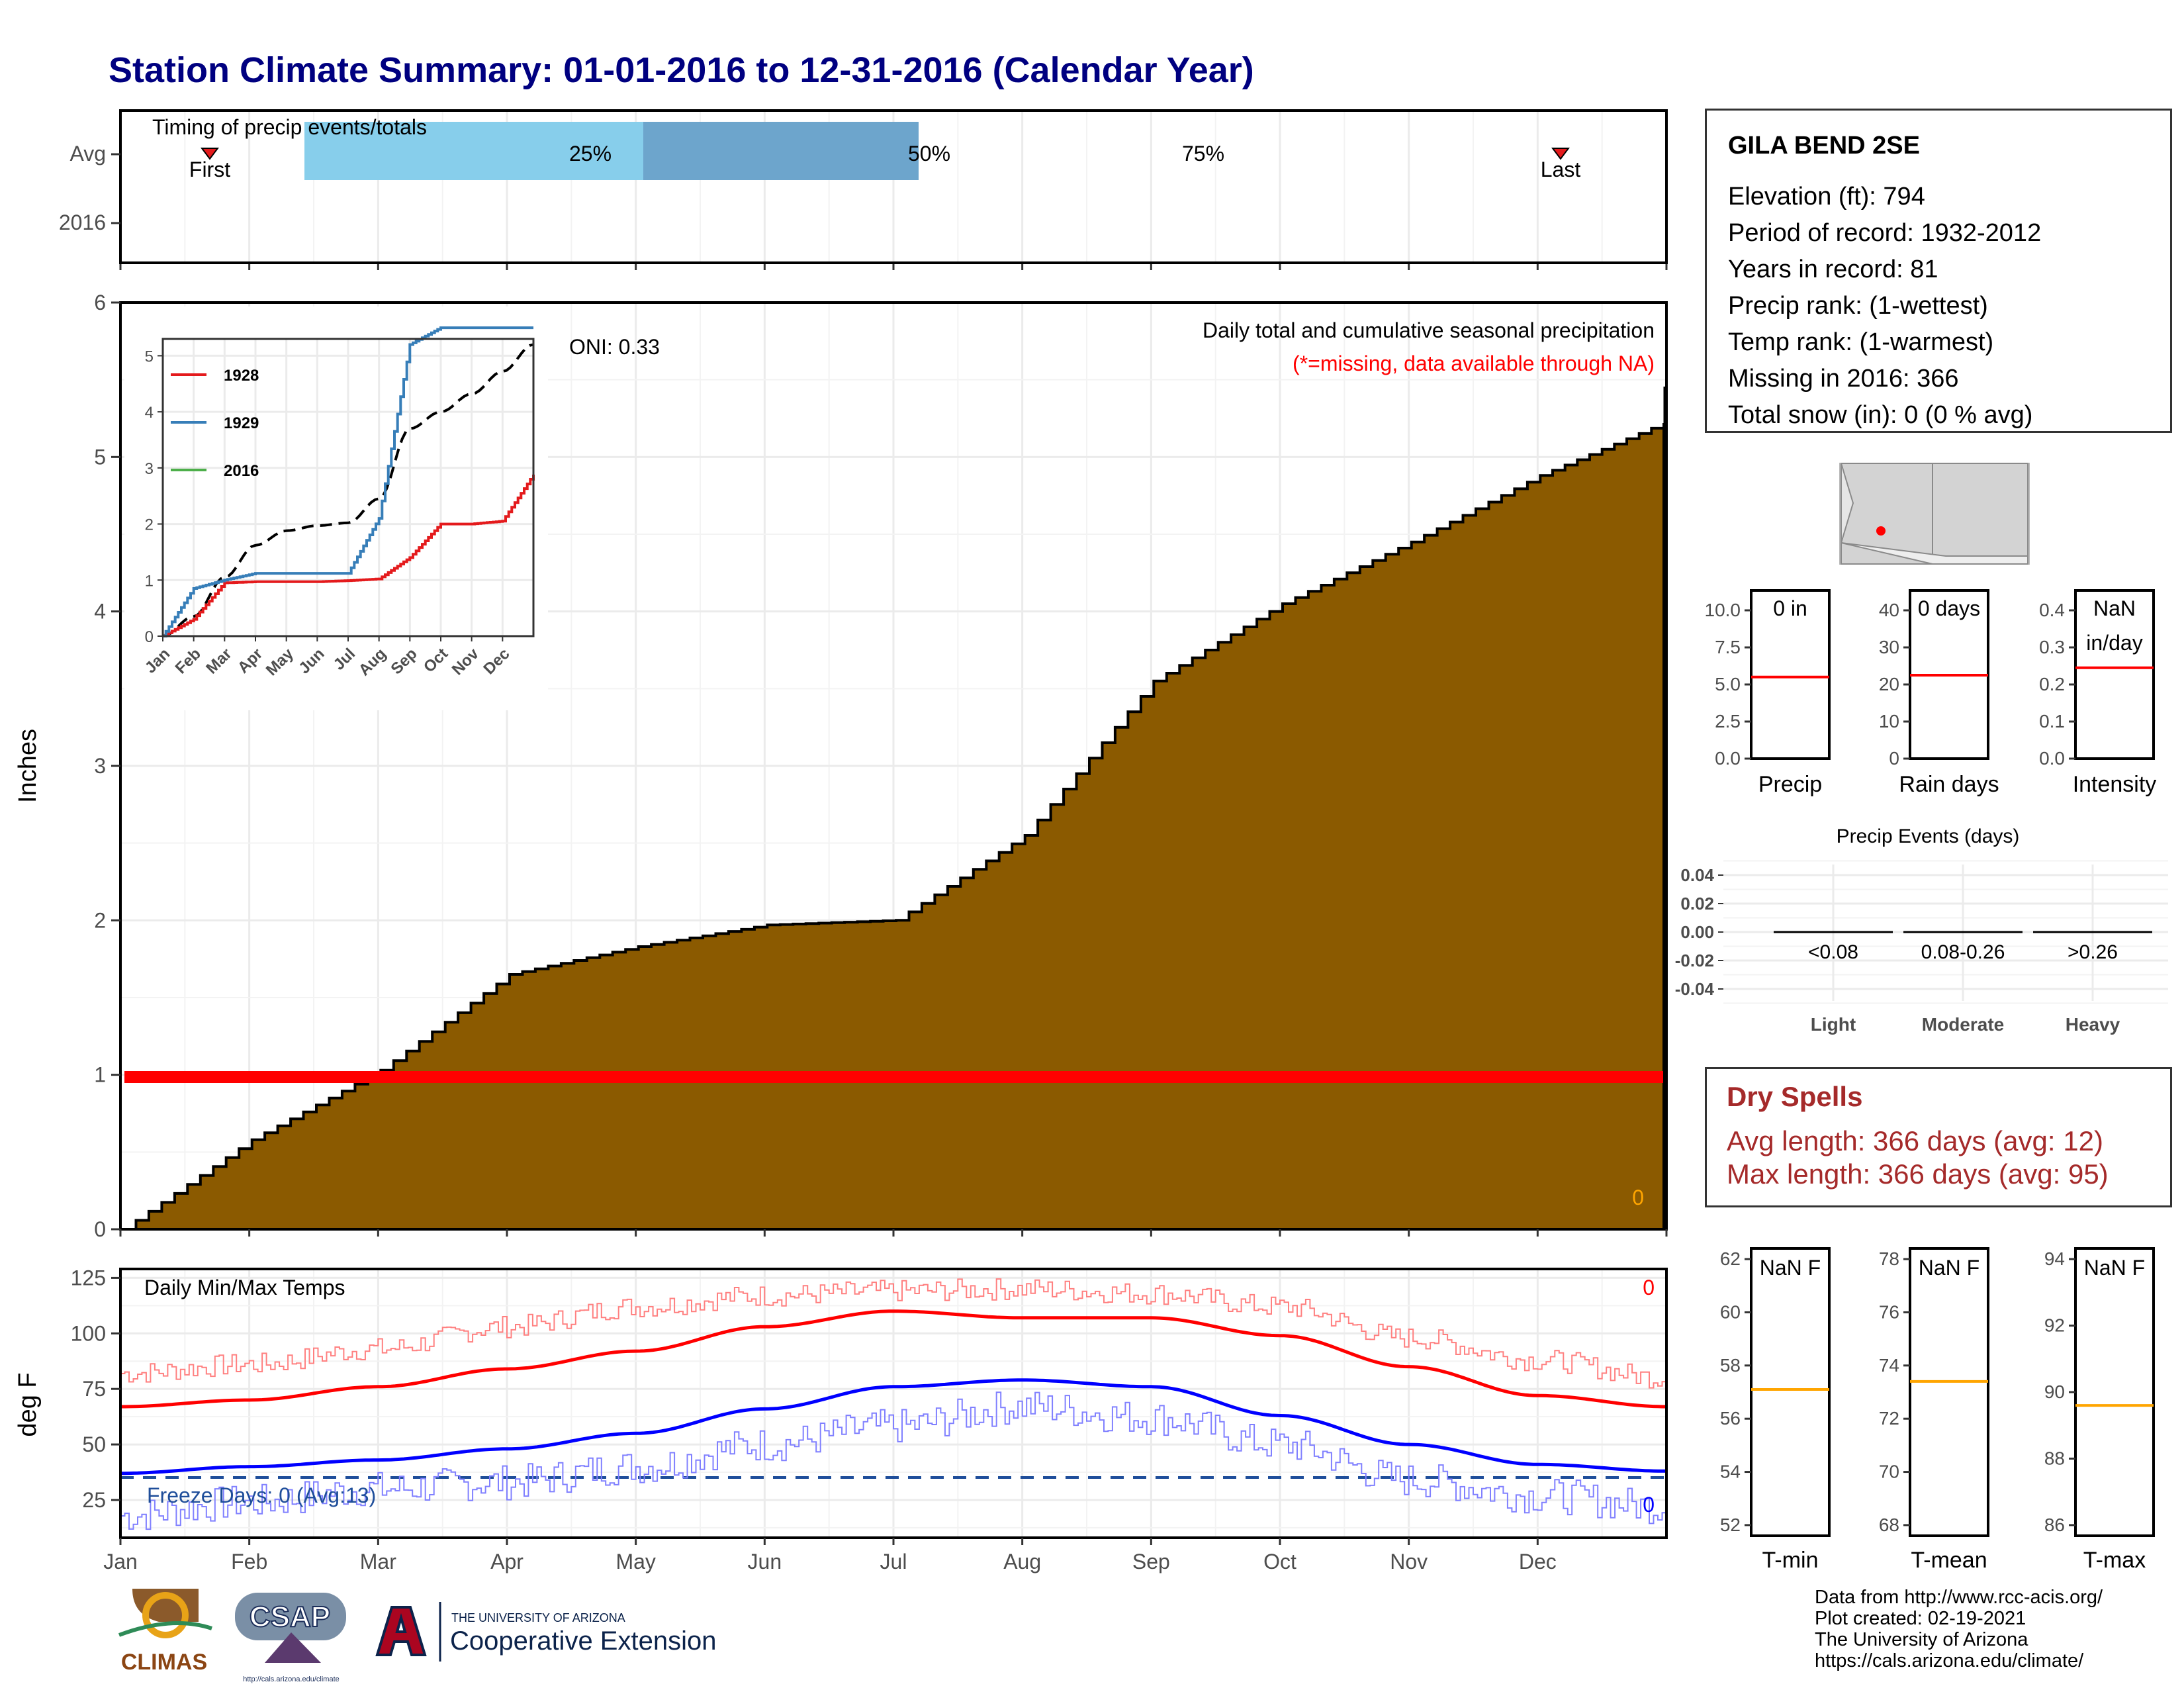 This screenshot has height=1688, width=2184. Describe the element at coordinates (94, 1389) in the screenshot. I see `temp-ytick-label: 75` at that location.